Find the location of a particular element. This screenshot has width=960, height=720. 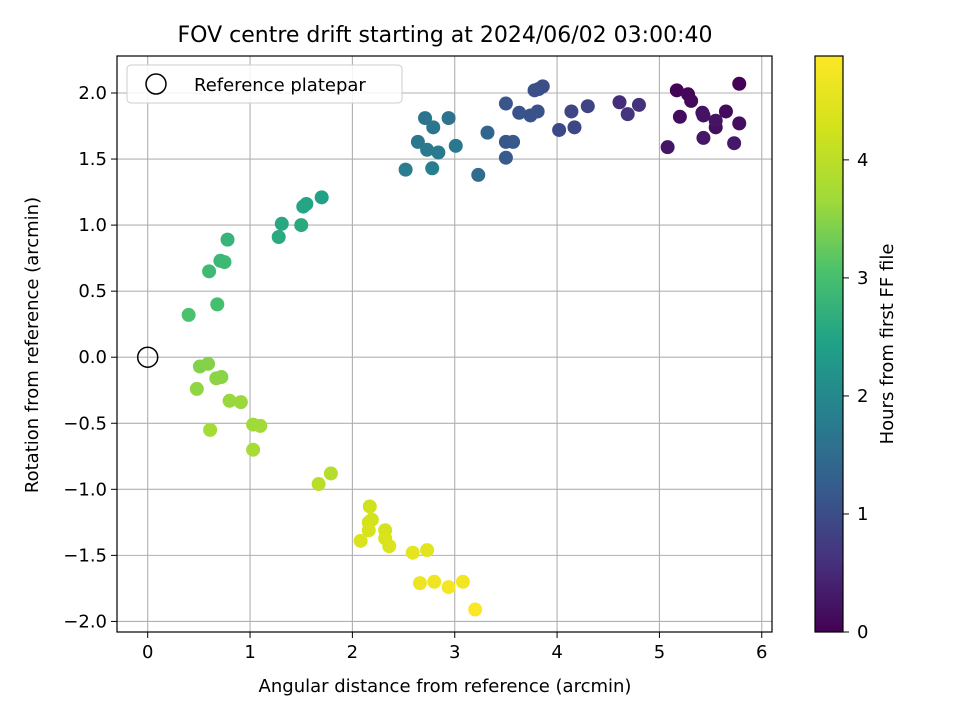

y-tick-label: −2.0 is located at coordinates (85, 621).